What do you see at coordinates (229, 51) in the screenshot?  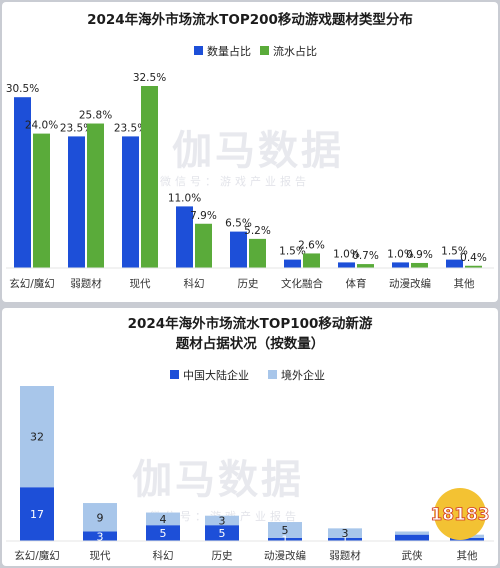 I see `legend-label-count: 数量占比` at bounding box center [229, 51].